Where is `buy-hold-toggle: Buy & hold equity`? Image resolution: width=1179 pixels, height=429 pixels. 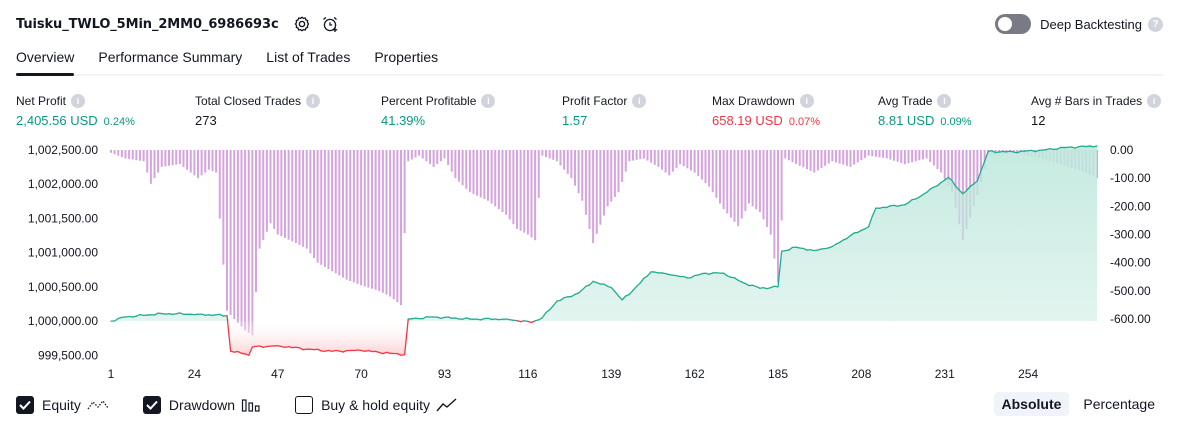
buy-hold-toggle: Buy & hold equity is located at coordinates (376, 405).